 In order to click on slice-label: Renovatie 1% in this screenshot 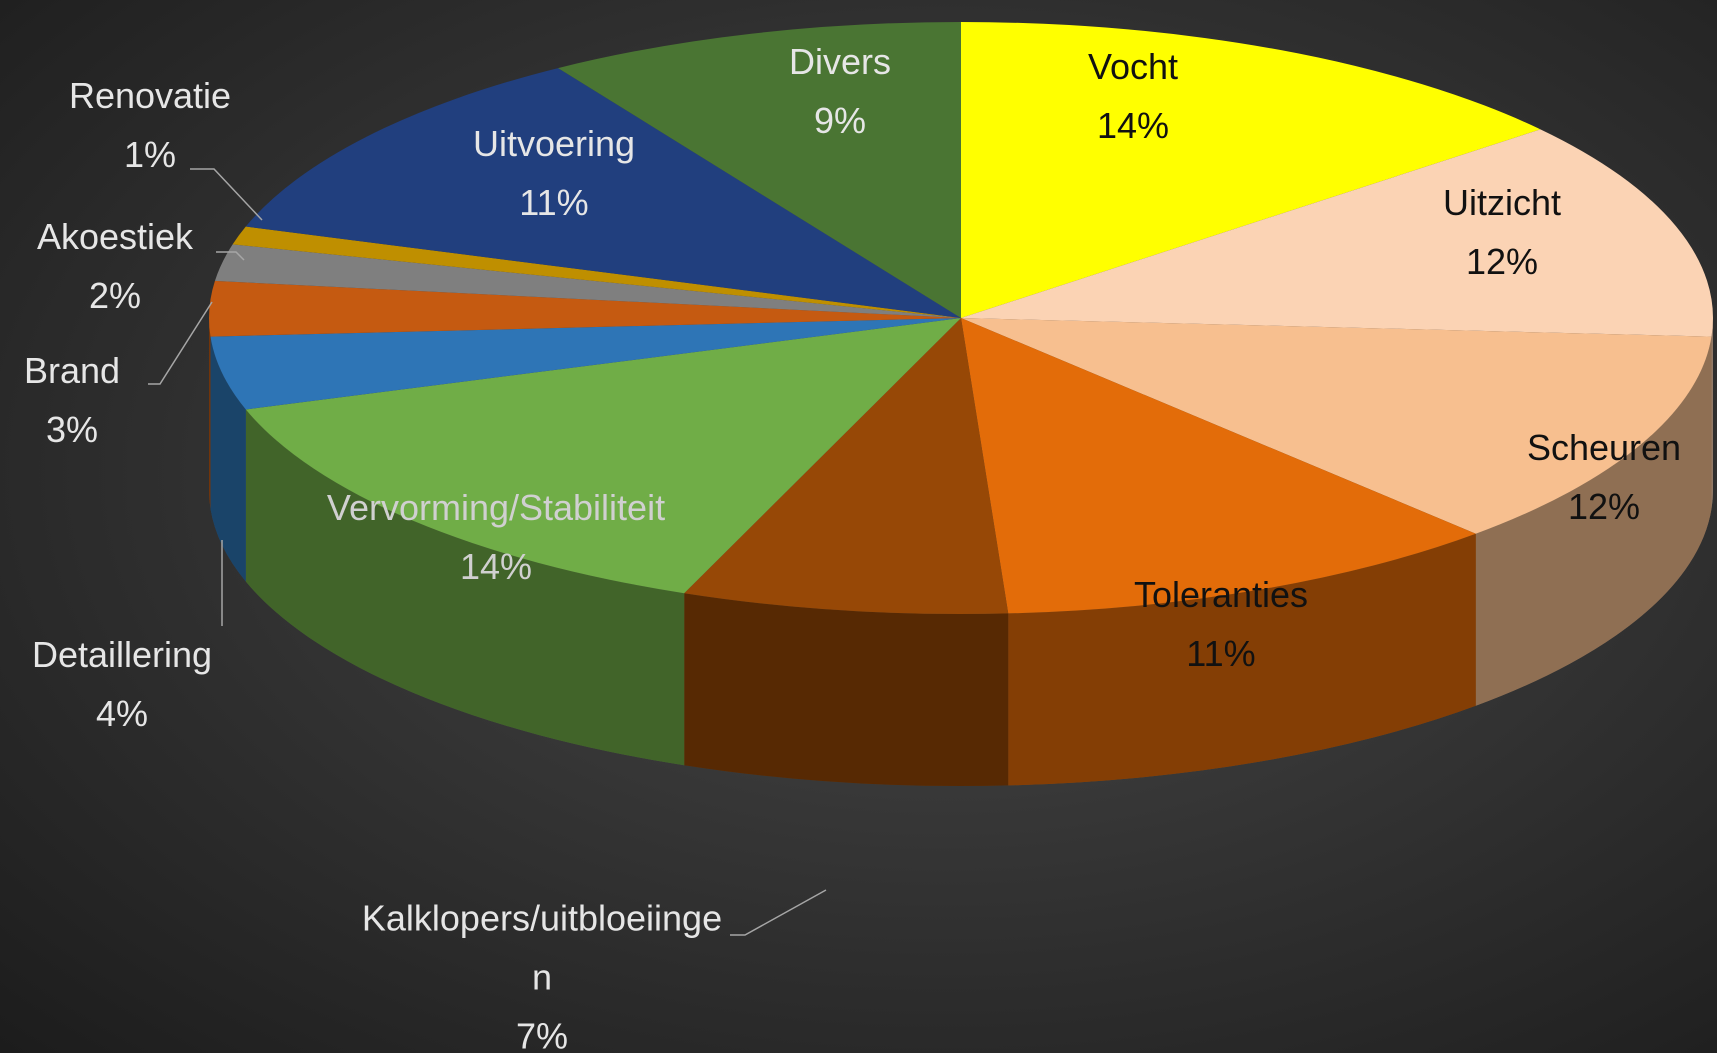, I will do `click(150, 125)`.